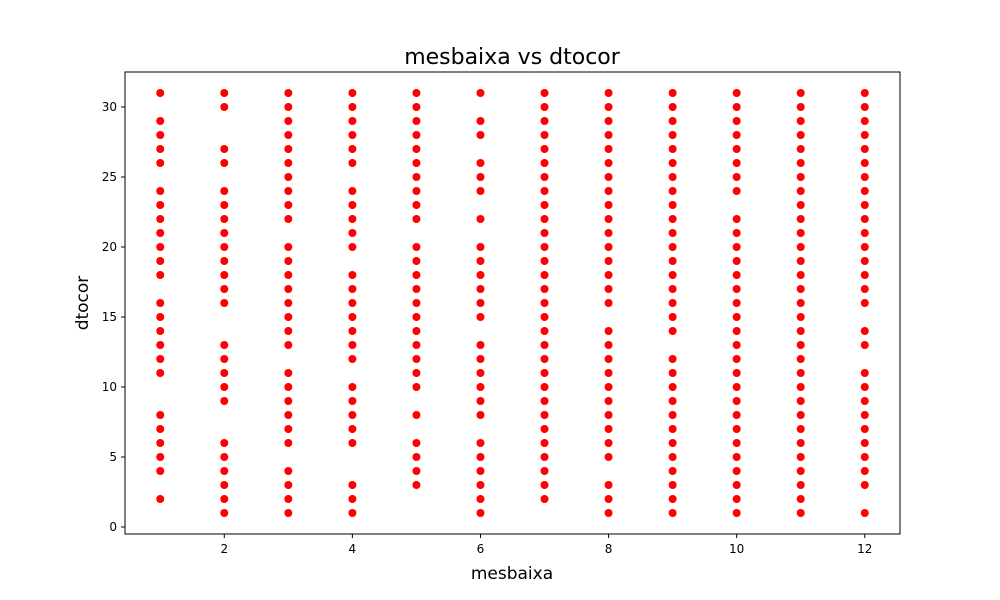 The width and height of the screenshot is (1000, 600). What do you see at coordinates (113, 317) in the screenshot?
I see `y-axis-ticks: 0 5 10 15 20 25 30` at bounding box center [113, 317].